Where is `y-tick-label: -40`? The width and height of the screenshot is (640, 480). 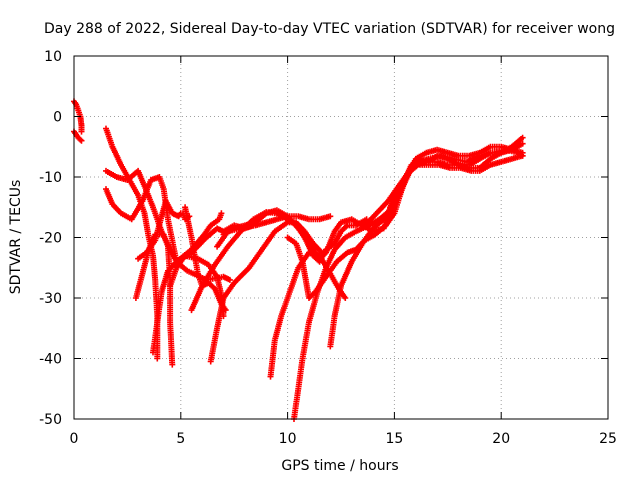
y-tick-label: -40 is located at coordinates (50, 360).